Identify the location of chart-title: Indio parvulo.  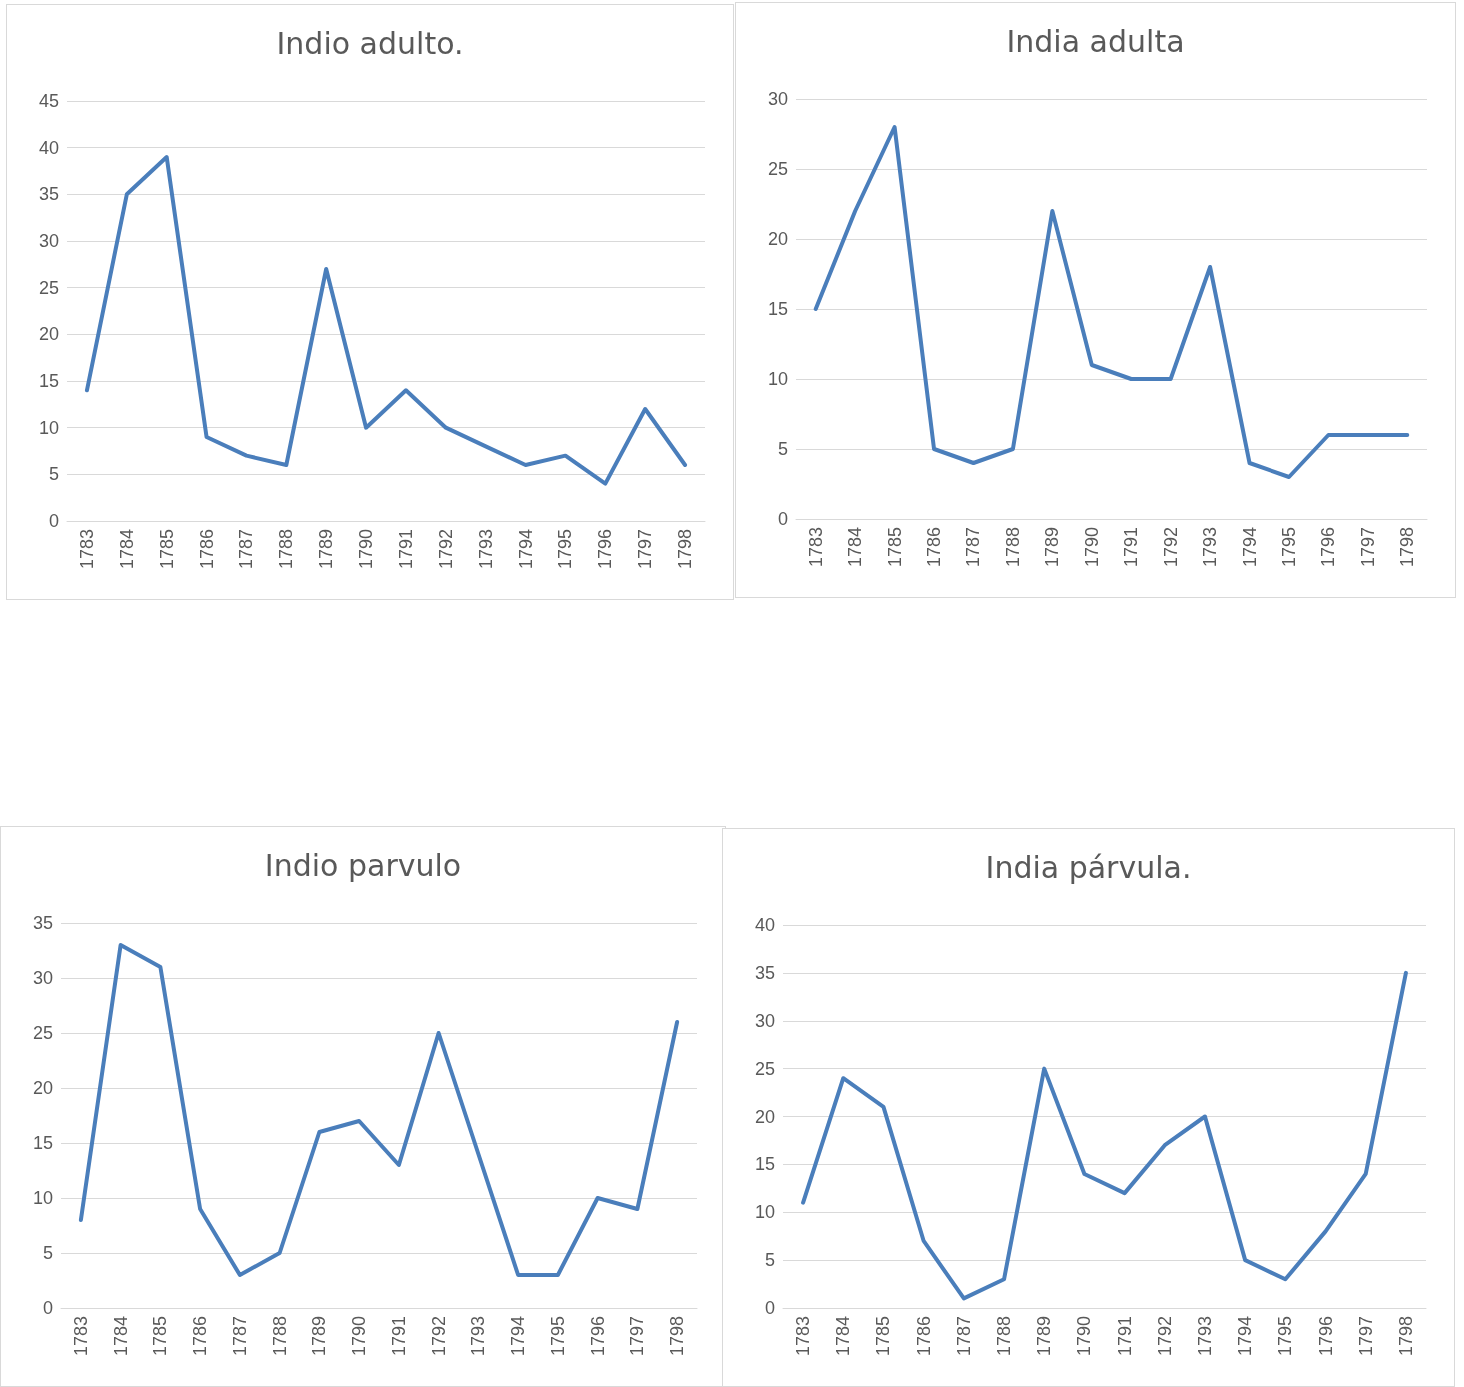
(363, 865).